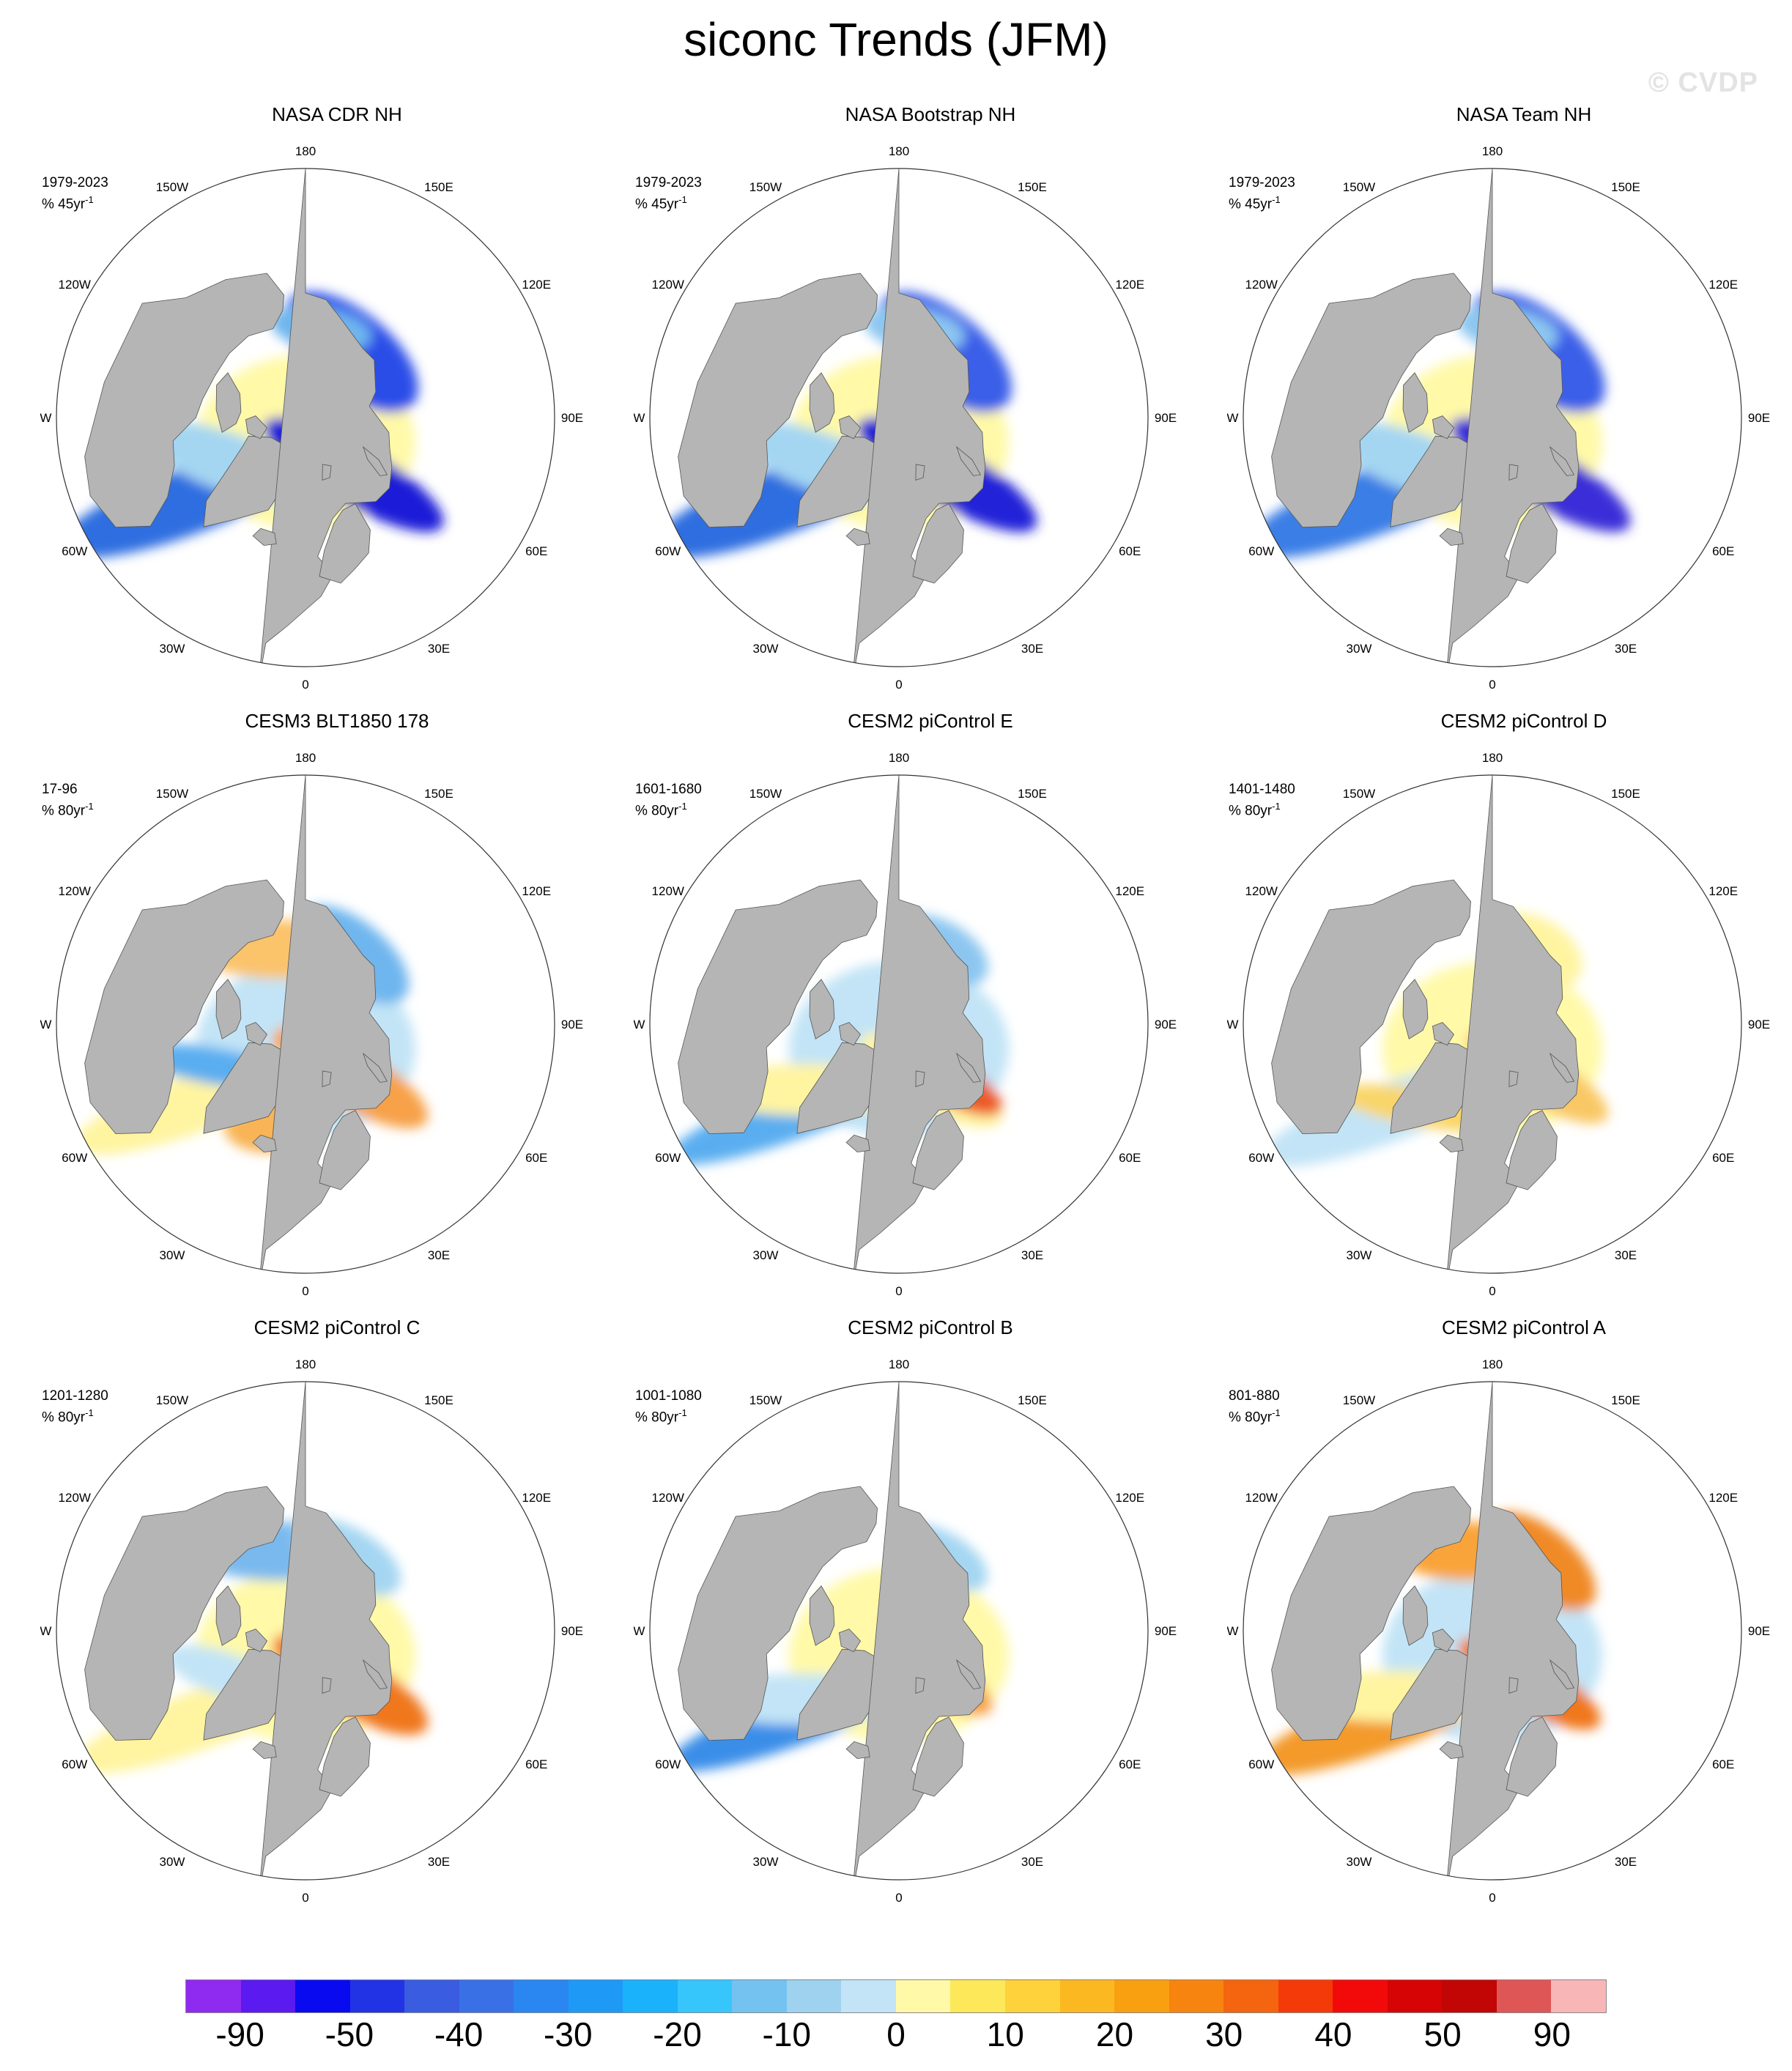 The height and width of the screenshot is (2071, 1792). I want to click on colorbar-labels: -90 -50 -40 -30 -20 -10 0 10 20 30 40 50 90, so click(896, 2037).